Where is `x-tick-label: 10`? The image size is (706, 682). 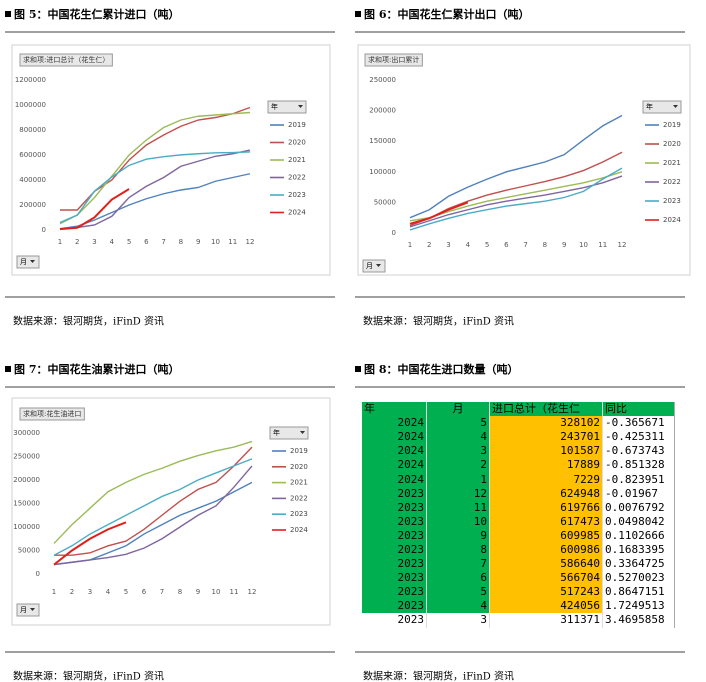
x-tick-label: 10 is located at coordinates (216, 592).